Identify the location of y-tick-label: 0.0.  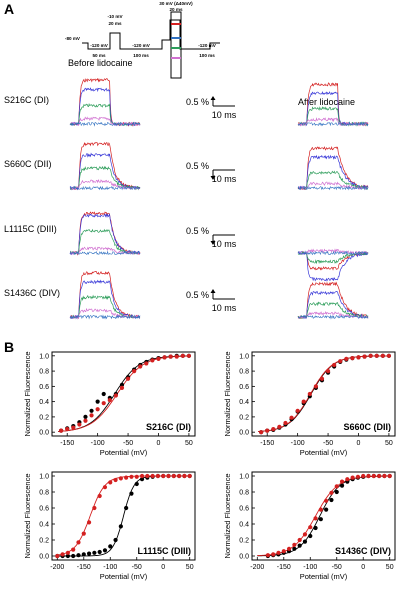
(44, 433).